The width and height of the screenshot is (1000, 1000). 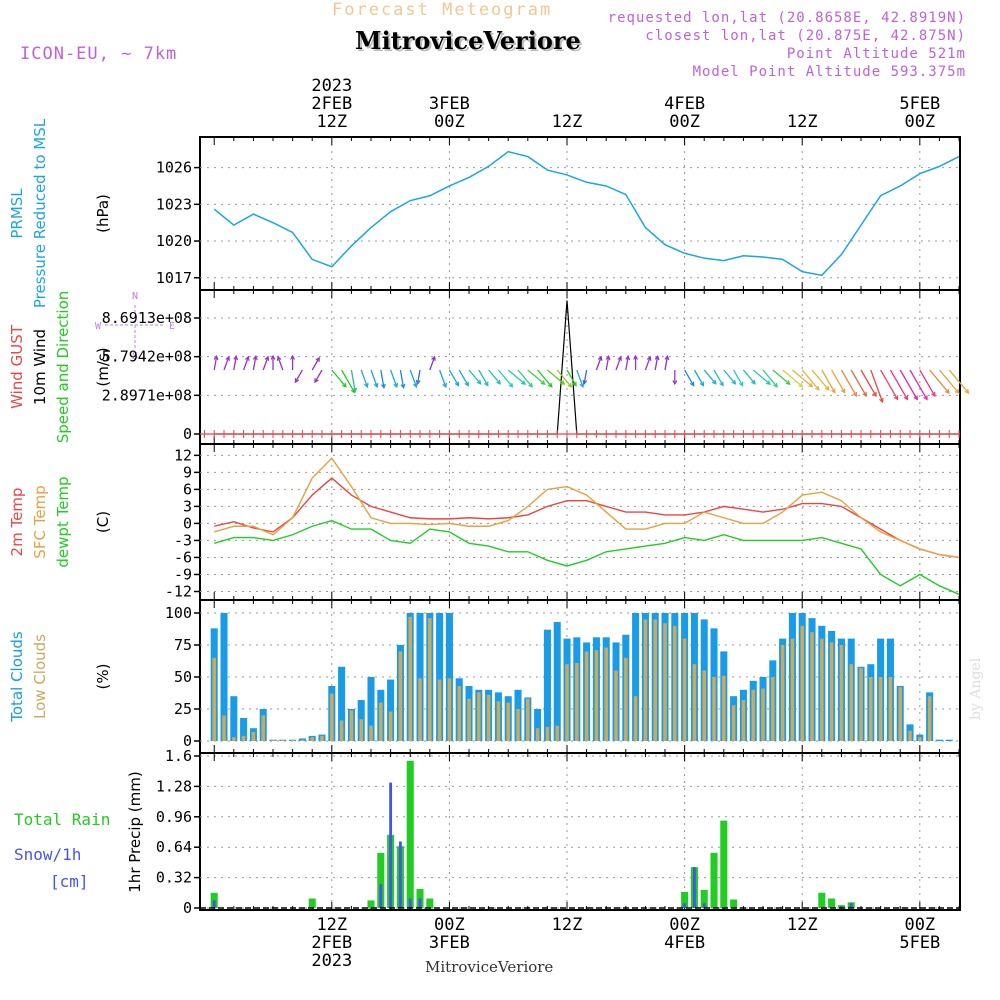 I want to click on axis-unit: (hPa), so click(x=103, y=213).